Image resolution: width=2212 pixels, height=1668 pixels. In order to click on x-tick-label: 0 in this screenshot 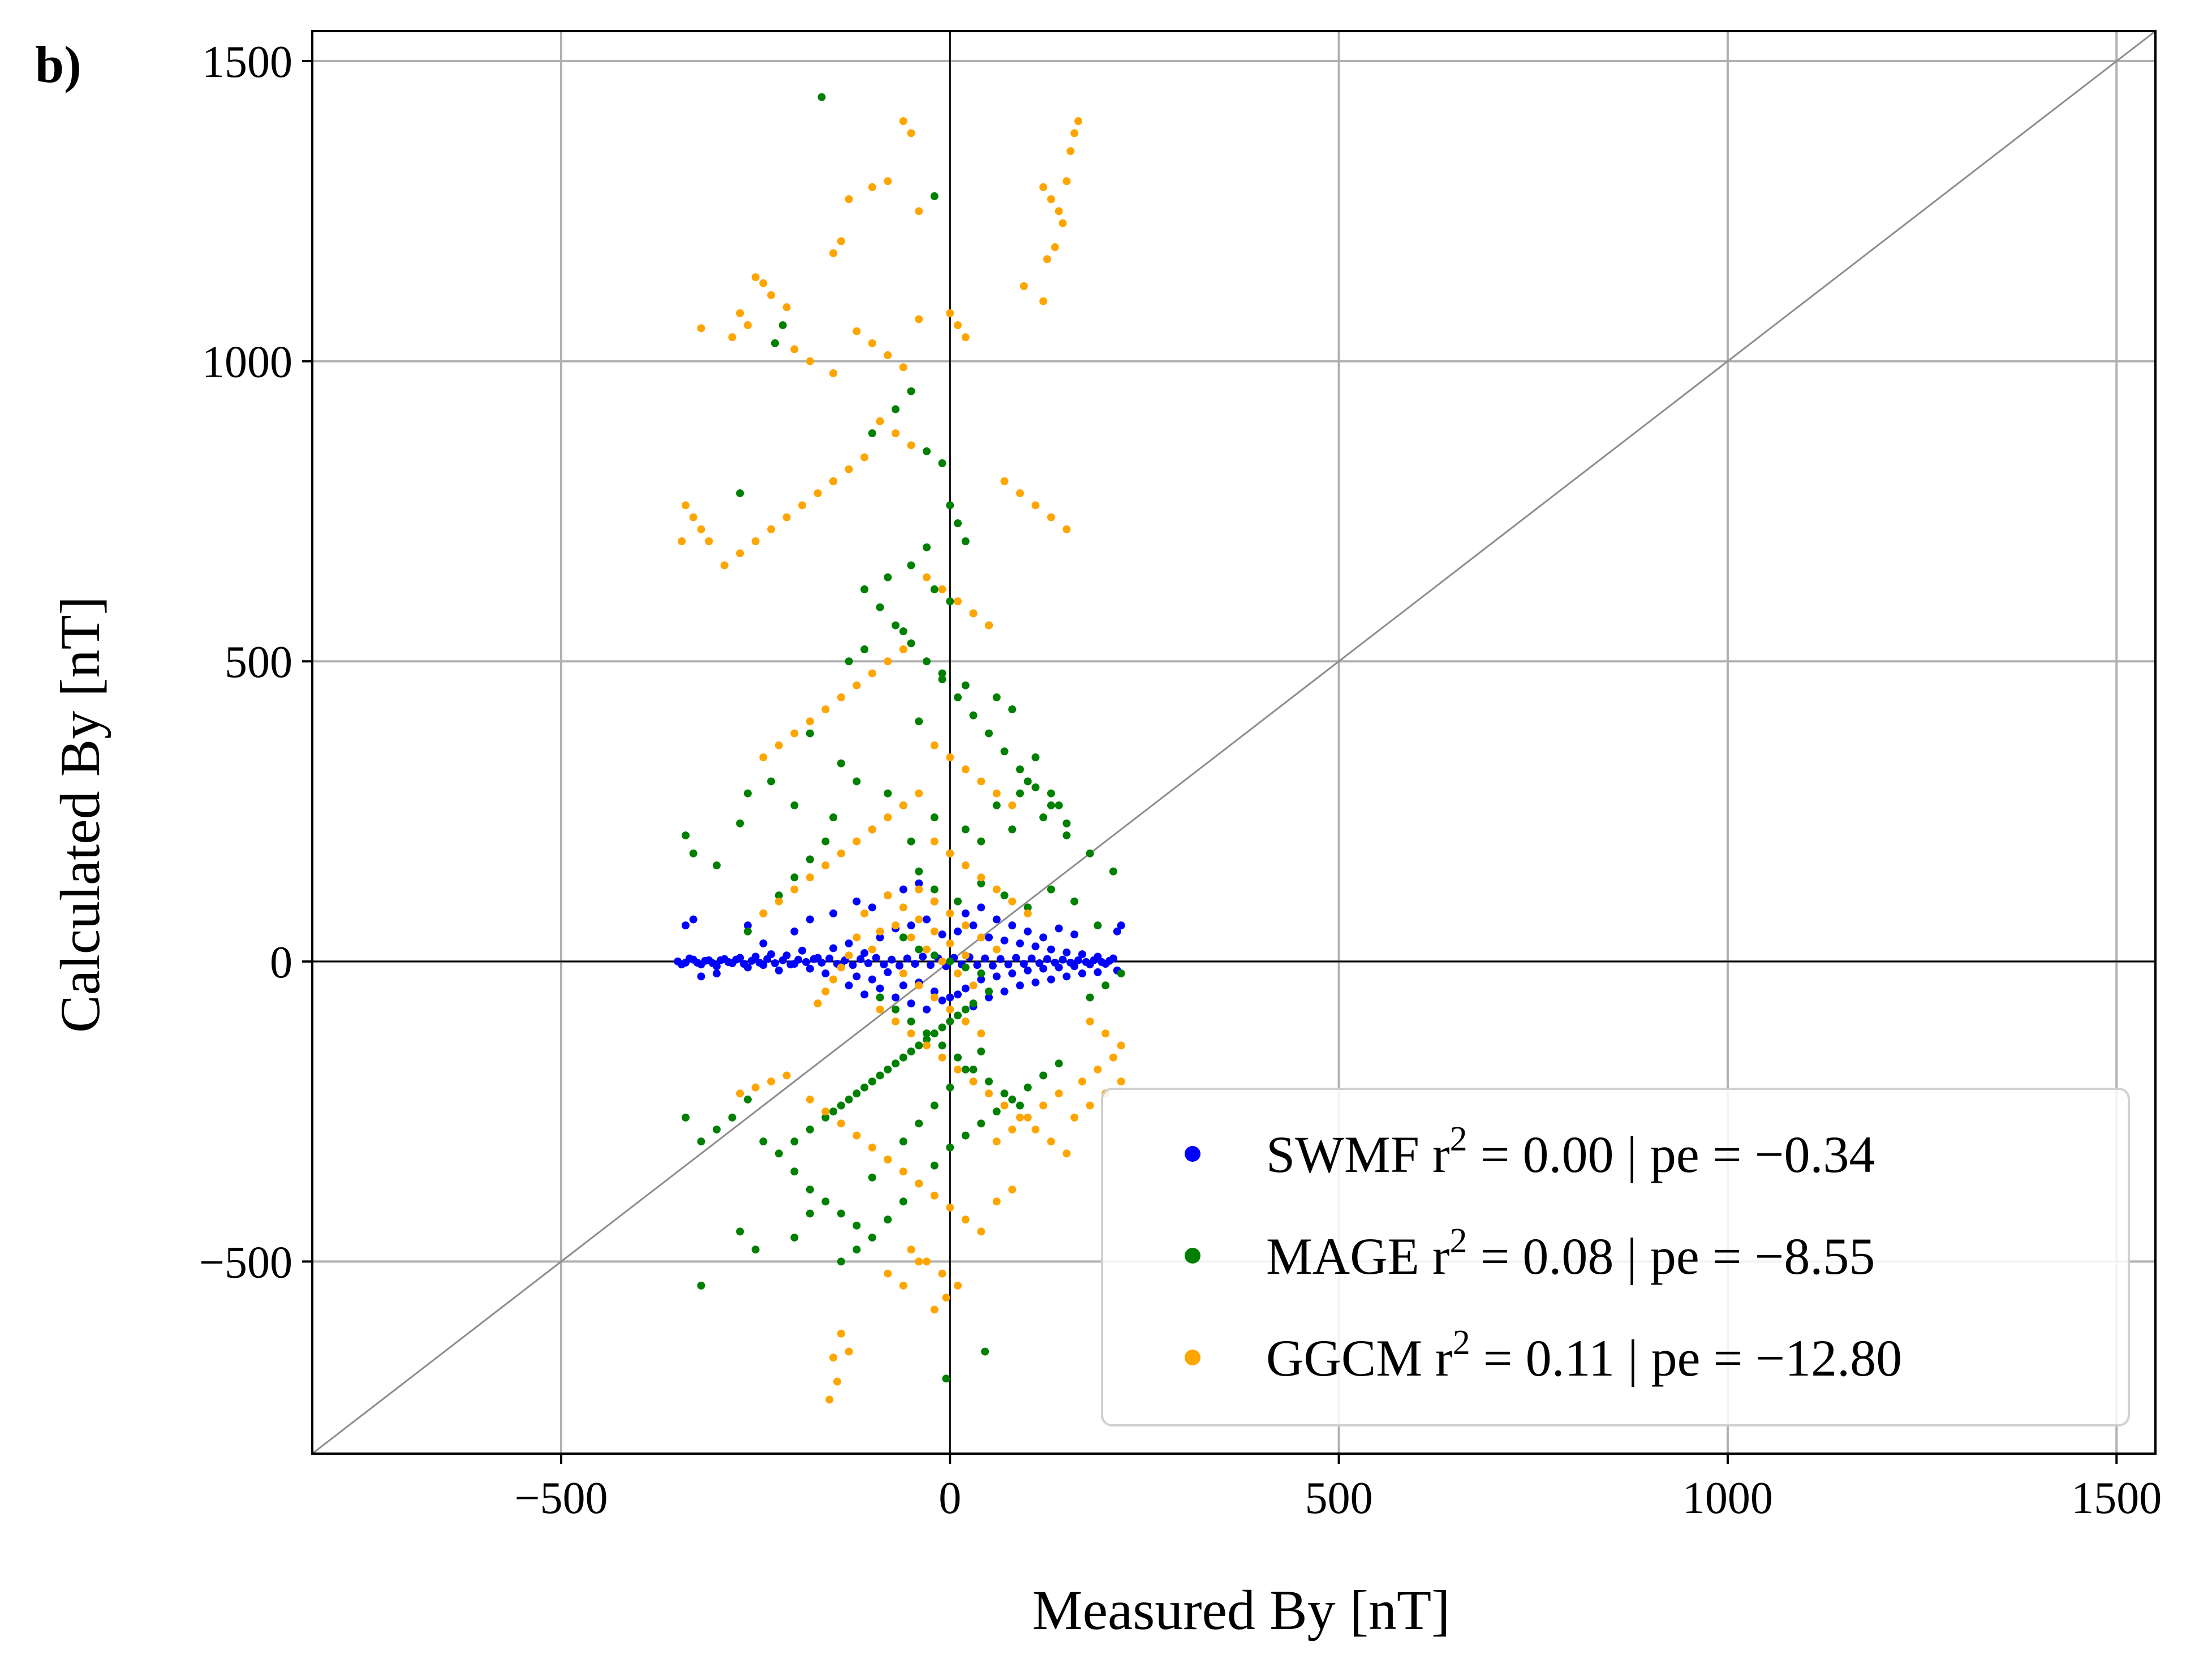, I will do `click(950, 1498)`.